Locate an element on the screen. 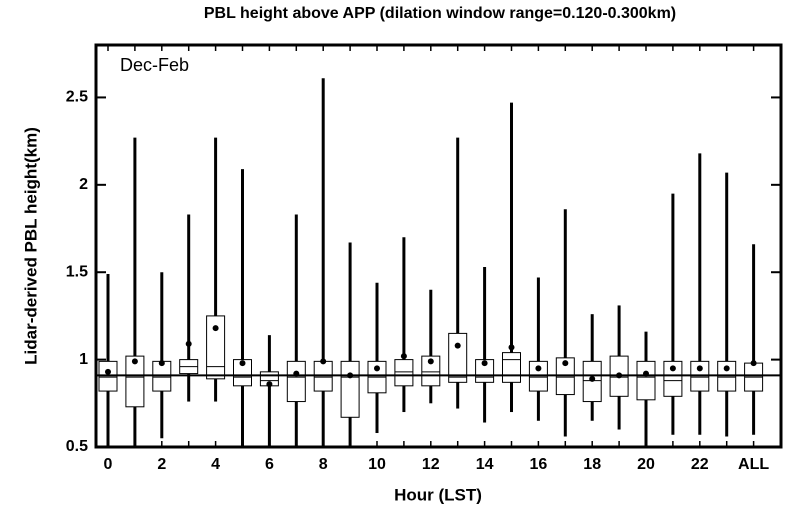 The image size is (789, 517). x-tick-label: 22 is located at coordinates (700, 464).